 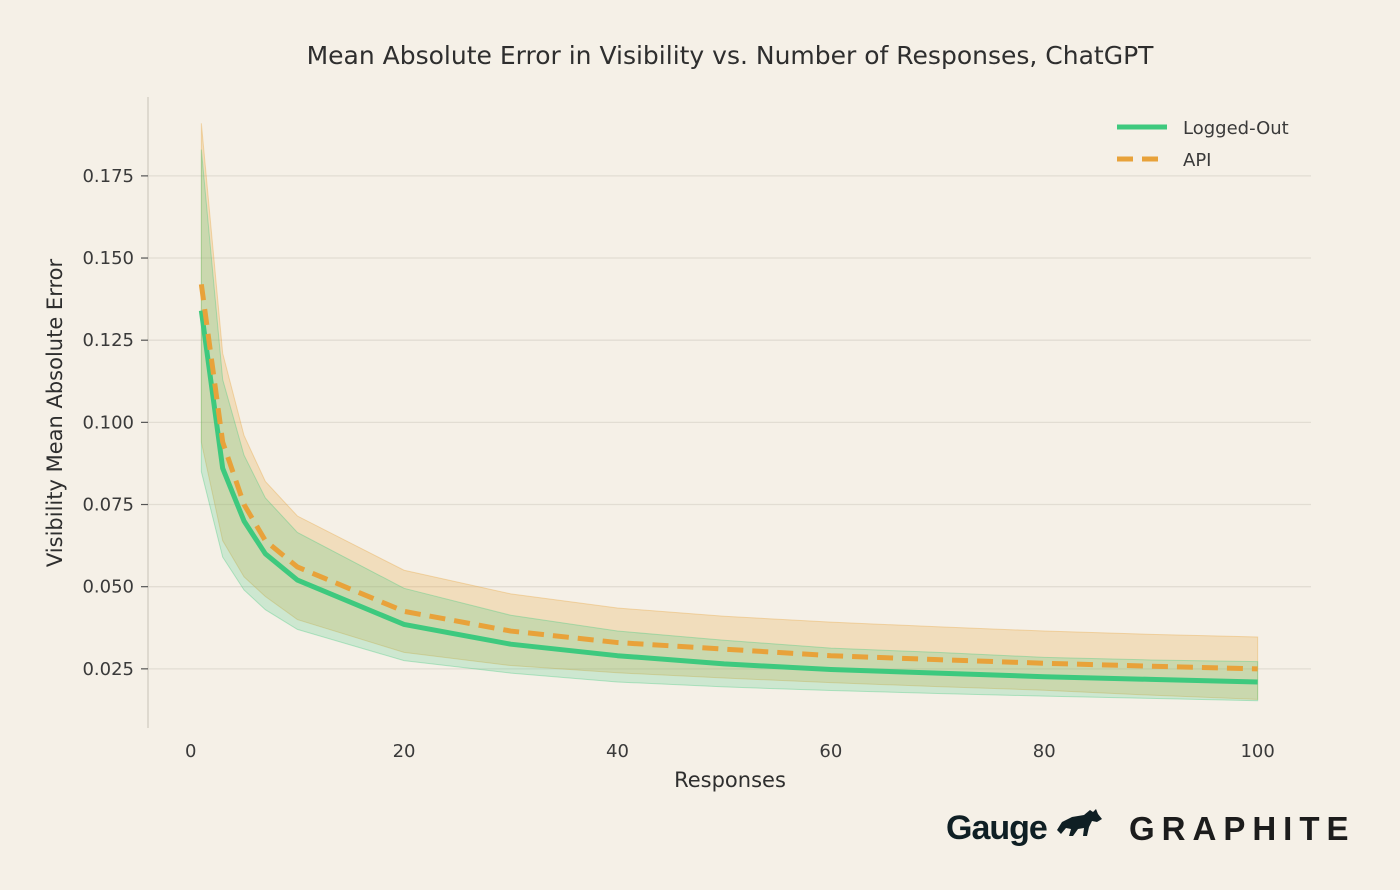 I want to click on x-tick-label: 60, so click(x=830, y=751).